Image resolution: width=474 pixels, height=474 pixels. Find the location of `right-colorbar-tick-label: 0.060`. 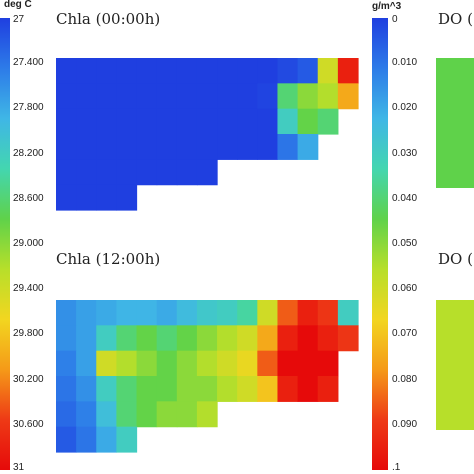

right-colorbar-tick-label: 0.060 is located at coordinates (405, 289).